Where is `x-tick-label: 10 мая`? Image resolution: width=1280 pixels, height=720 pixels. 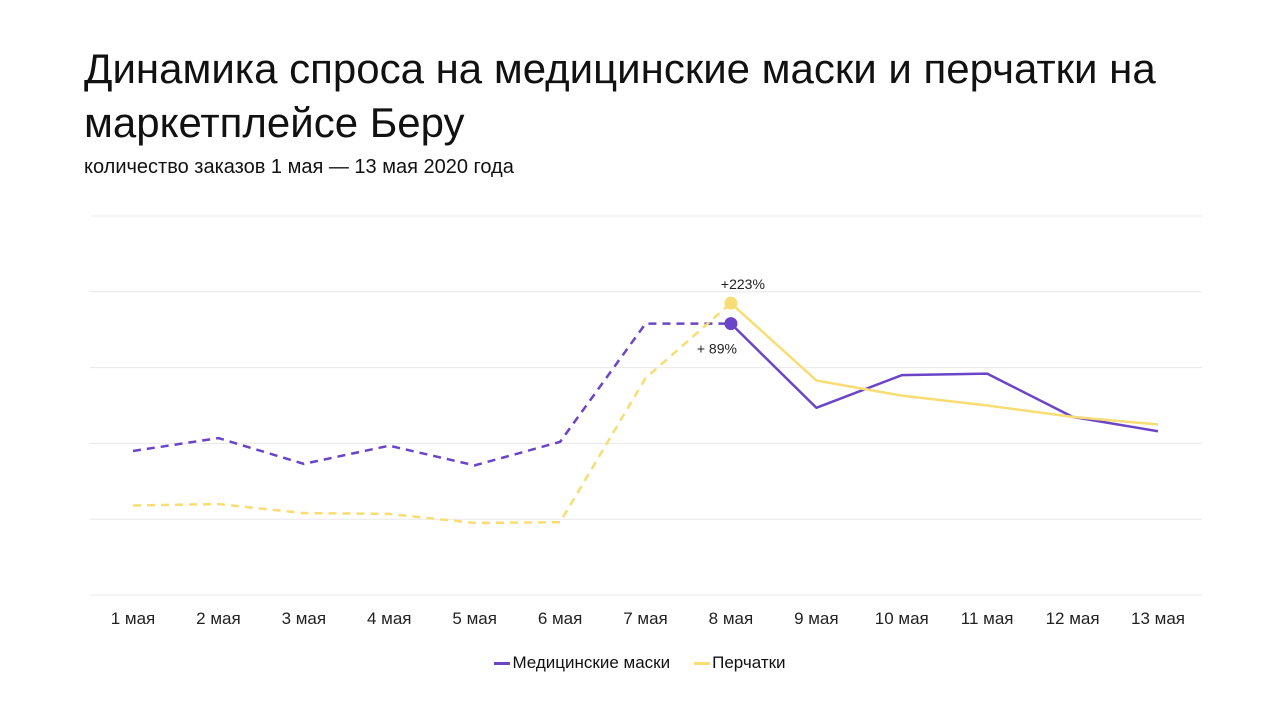 x-tick-label: 10 мая is located at coordinates (902, 618).